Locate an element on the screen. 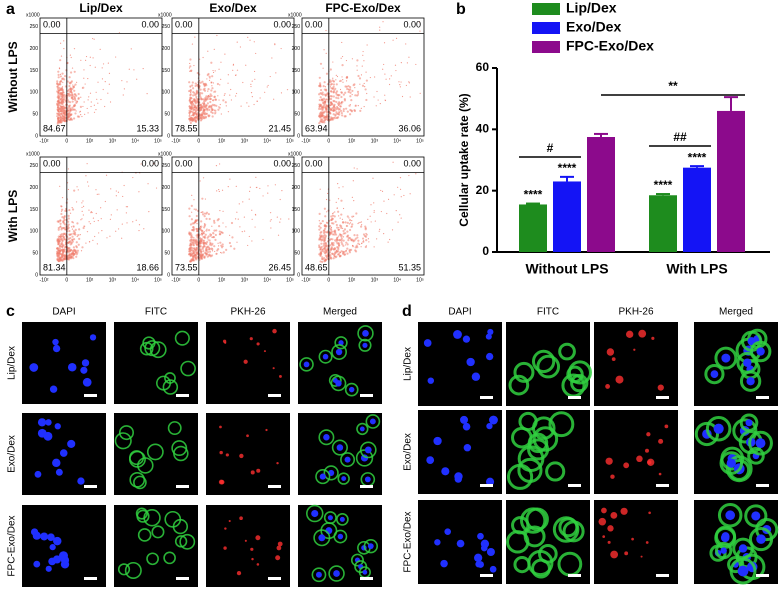 This screenshot has width=784, height=597. error-bar is located at coordinates (731, 103).